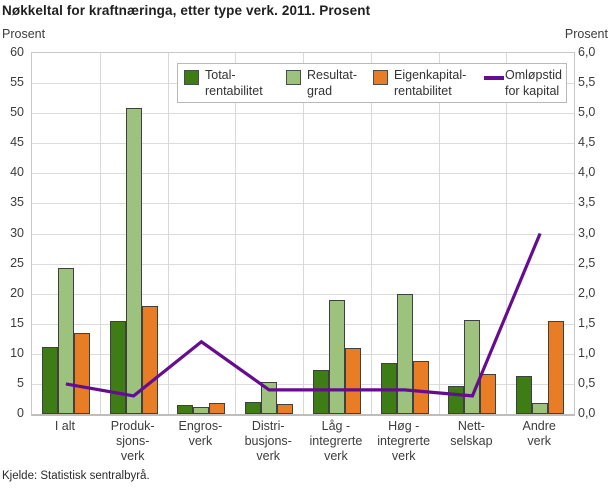 The height and width of the screenshot is (488, 610). Describe the element at coordinates (17, 52) in the screenshot. I see `tick-label-left: 60` at that location.